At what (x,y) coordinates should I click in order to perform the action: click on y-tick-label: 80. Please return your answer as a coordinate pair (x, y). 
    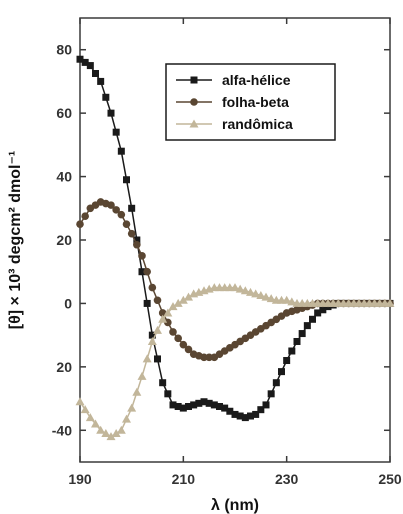
    Looking at the image, I should click on (64, 50).